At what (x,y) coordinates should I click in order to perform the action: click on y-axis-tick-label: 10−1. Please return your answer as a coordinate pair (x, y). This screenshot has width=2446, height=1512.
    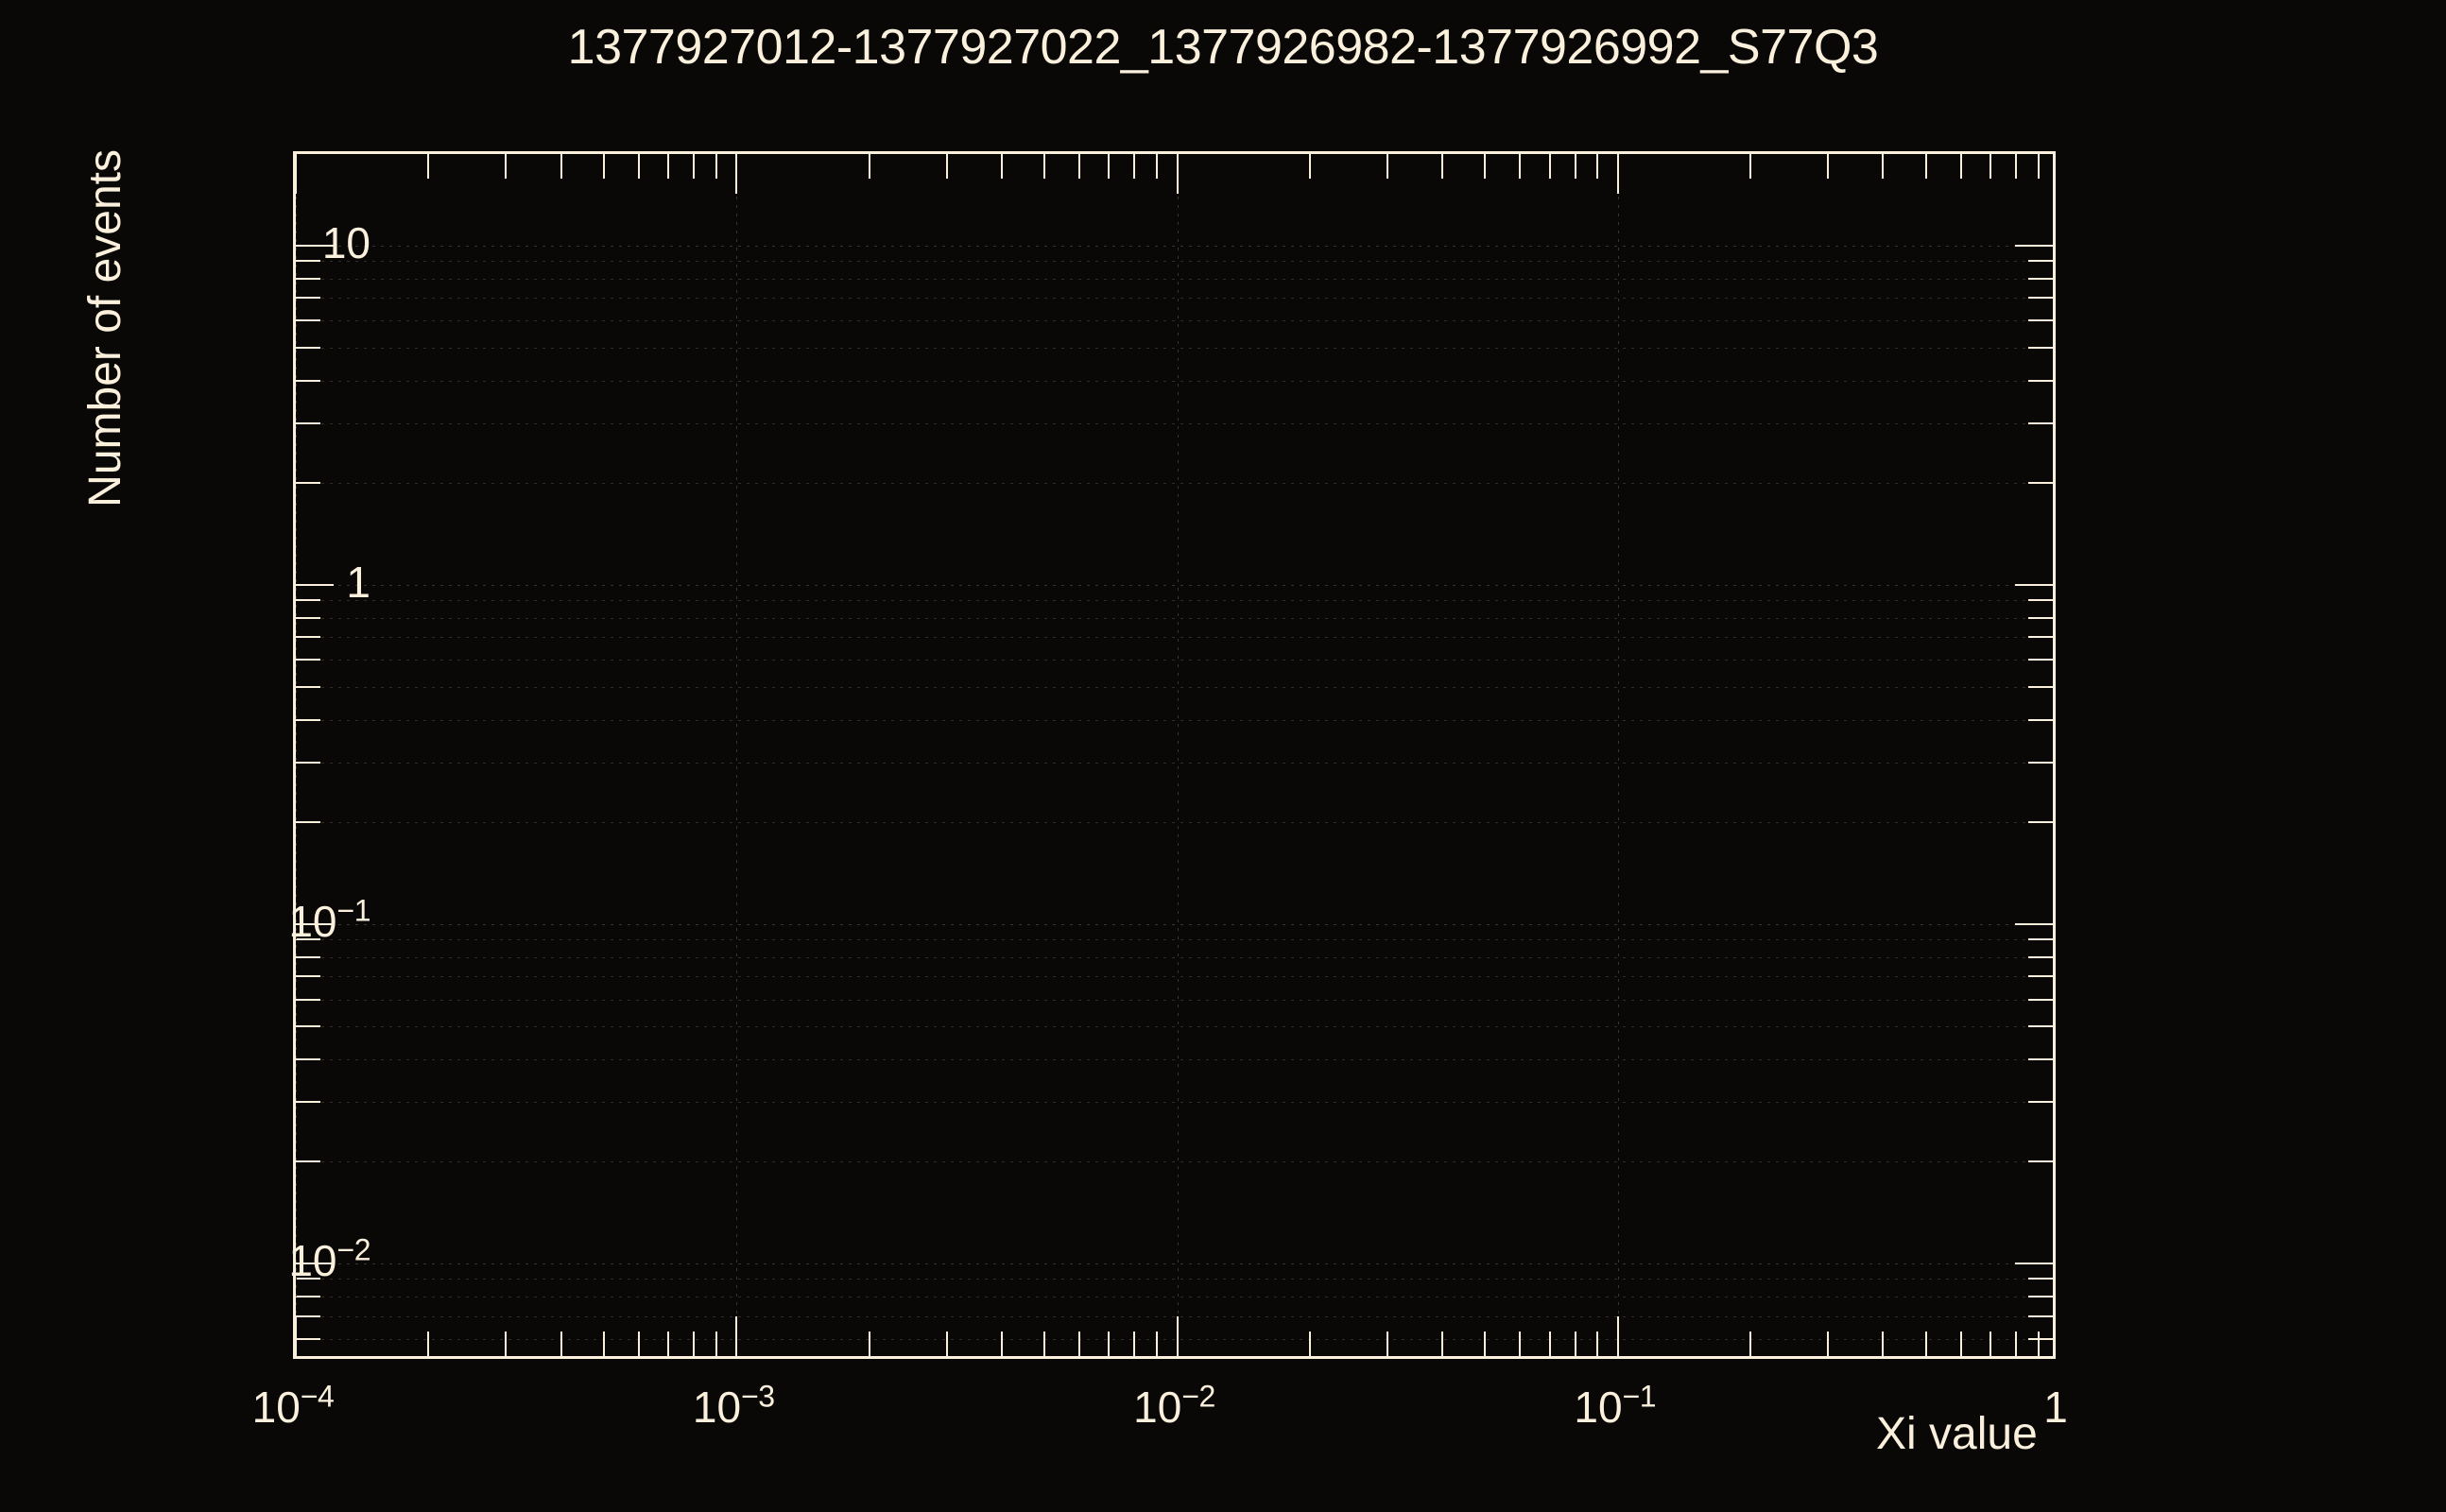
    Looking at the image, I should click on (329, 919).